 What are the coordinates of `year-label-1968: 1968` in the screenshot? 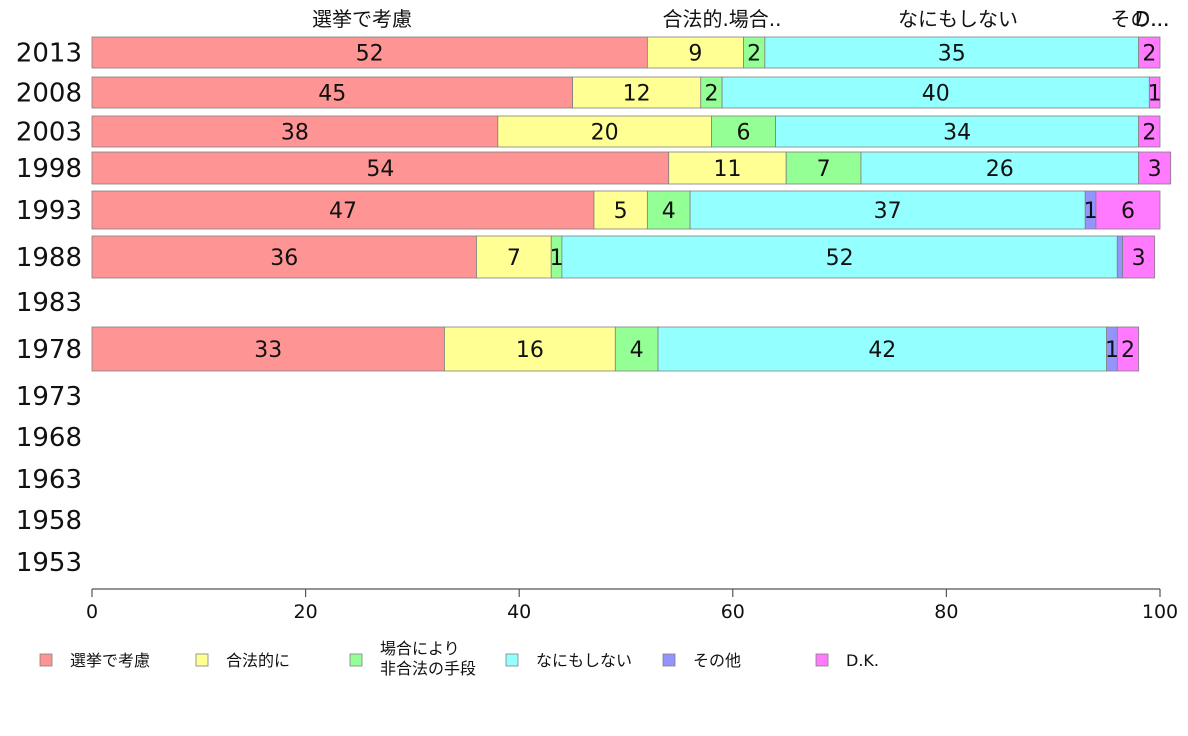 It's located at (49, 438).